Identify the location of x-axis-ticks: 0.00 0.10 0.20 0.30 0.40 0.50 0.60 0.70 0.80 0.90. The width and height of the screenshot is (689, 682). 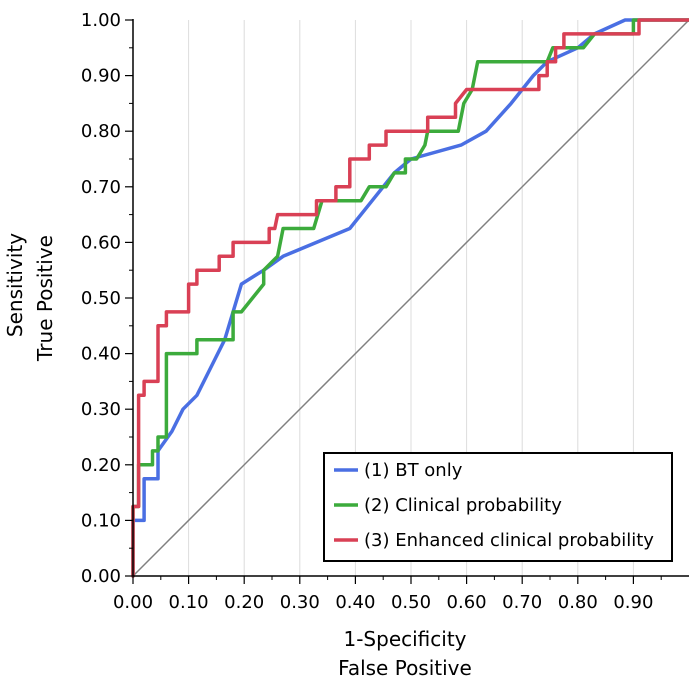
(387, 594).